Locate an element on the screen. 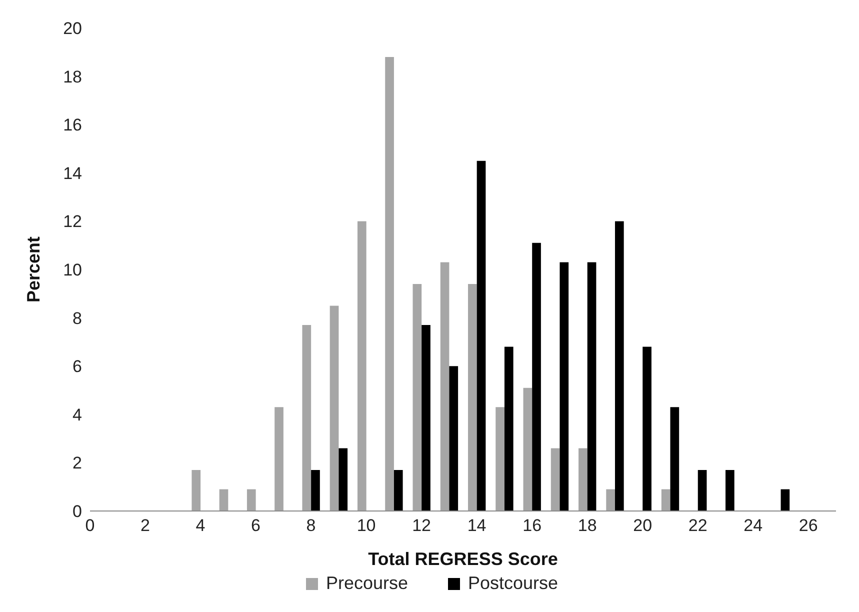  legend-label: Precourse is located at coordinates (366, 583).